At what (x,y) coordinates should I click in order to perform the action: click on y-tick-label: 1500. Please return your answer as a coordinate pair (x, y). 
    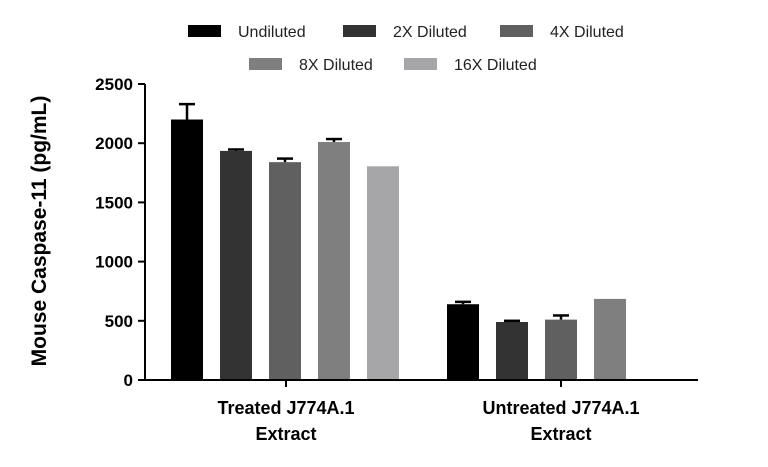
    Looking at the image, I should click on (114, 202).